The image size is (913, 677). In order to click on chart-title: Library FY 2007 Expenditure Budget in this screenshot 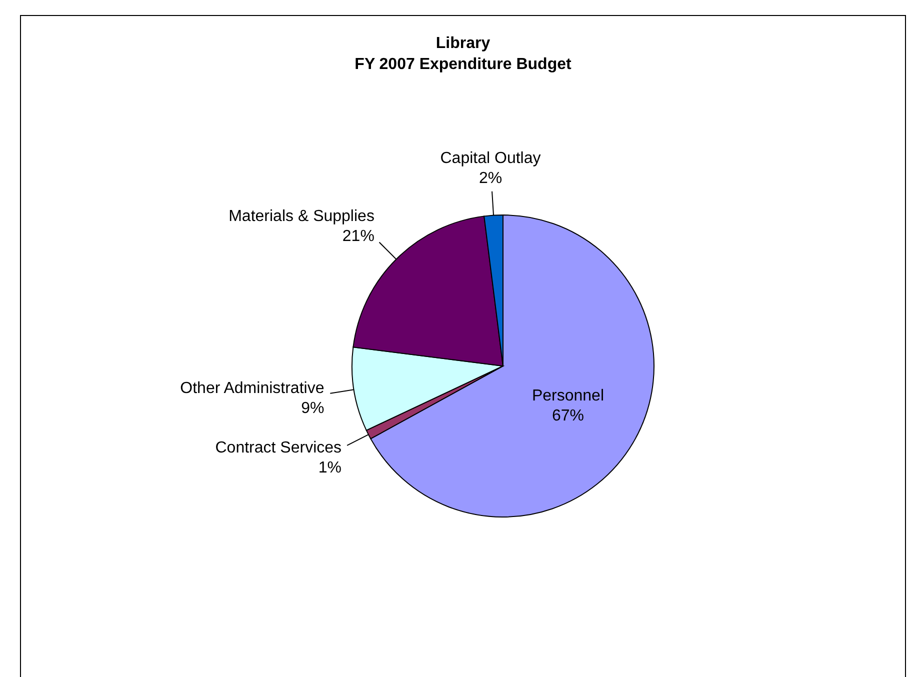, I will do `click(463, 54)`.